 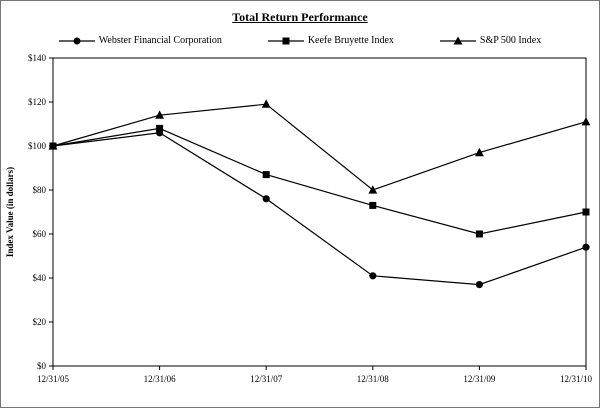 What do you see at coordinates (40, 190) in the screenshot?
I see `svg-text: $80` at bounding box center [40, 190].